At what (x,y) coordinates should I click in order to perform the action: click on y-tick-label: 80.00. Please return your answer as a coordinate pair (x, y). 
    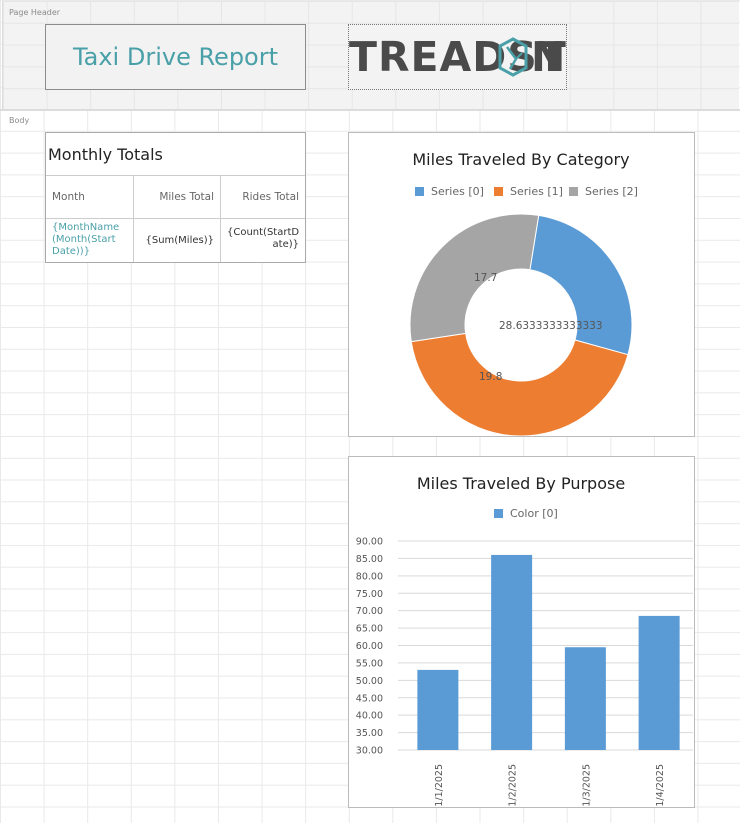
    Looking at the image, I should click on (369, 576).